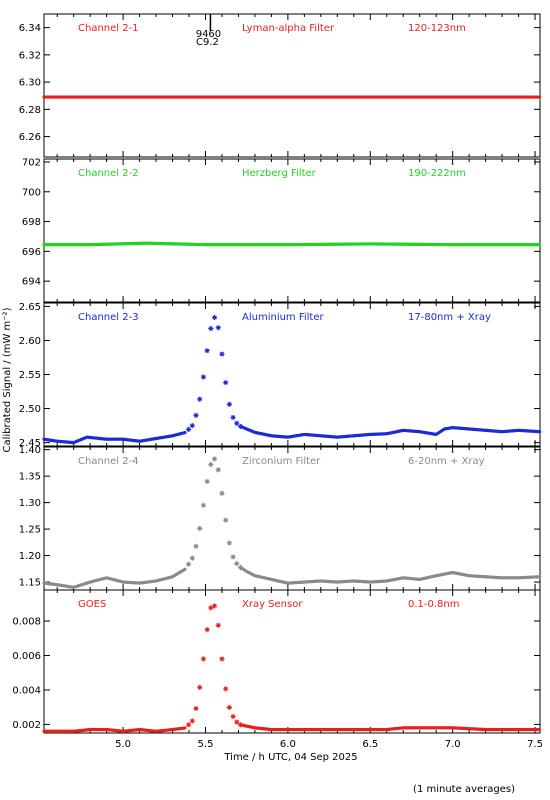 Image resolution: width=550 pixels, height=800 pixels. Describe the element at coordinates (30, 503) in the screenshot. I see `y-tick-label: 1.30` at that location.